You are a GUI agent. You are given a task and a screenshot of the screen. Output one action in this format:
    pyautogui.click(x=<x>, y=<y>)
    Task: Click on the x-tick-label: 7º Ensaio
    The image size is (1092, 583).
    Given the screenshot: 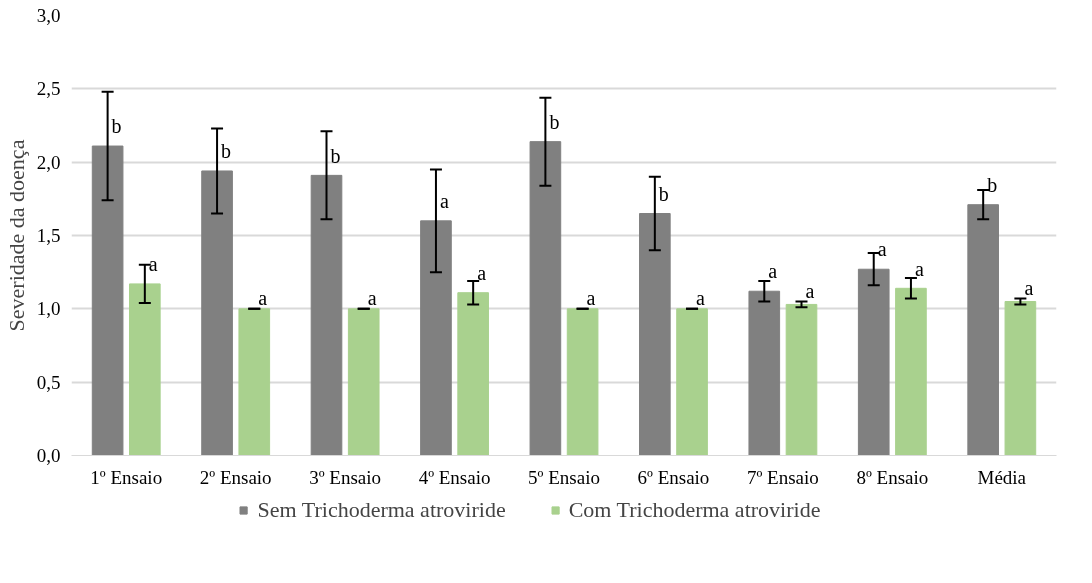 What is the action you would take?
    pyautogui.click(x=782, y=477)
    